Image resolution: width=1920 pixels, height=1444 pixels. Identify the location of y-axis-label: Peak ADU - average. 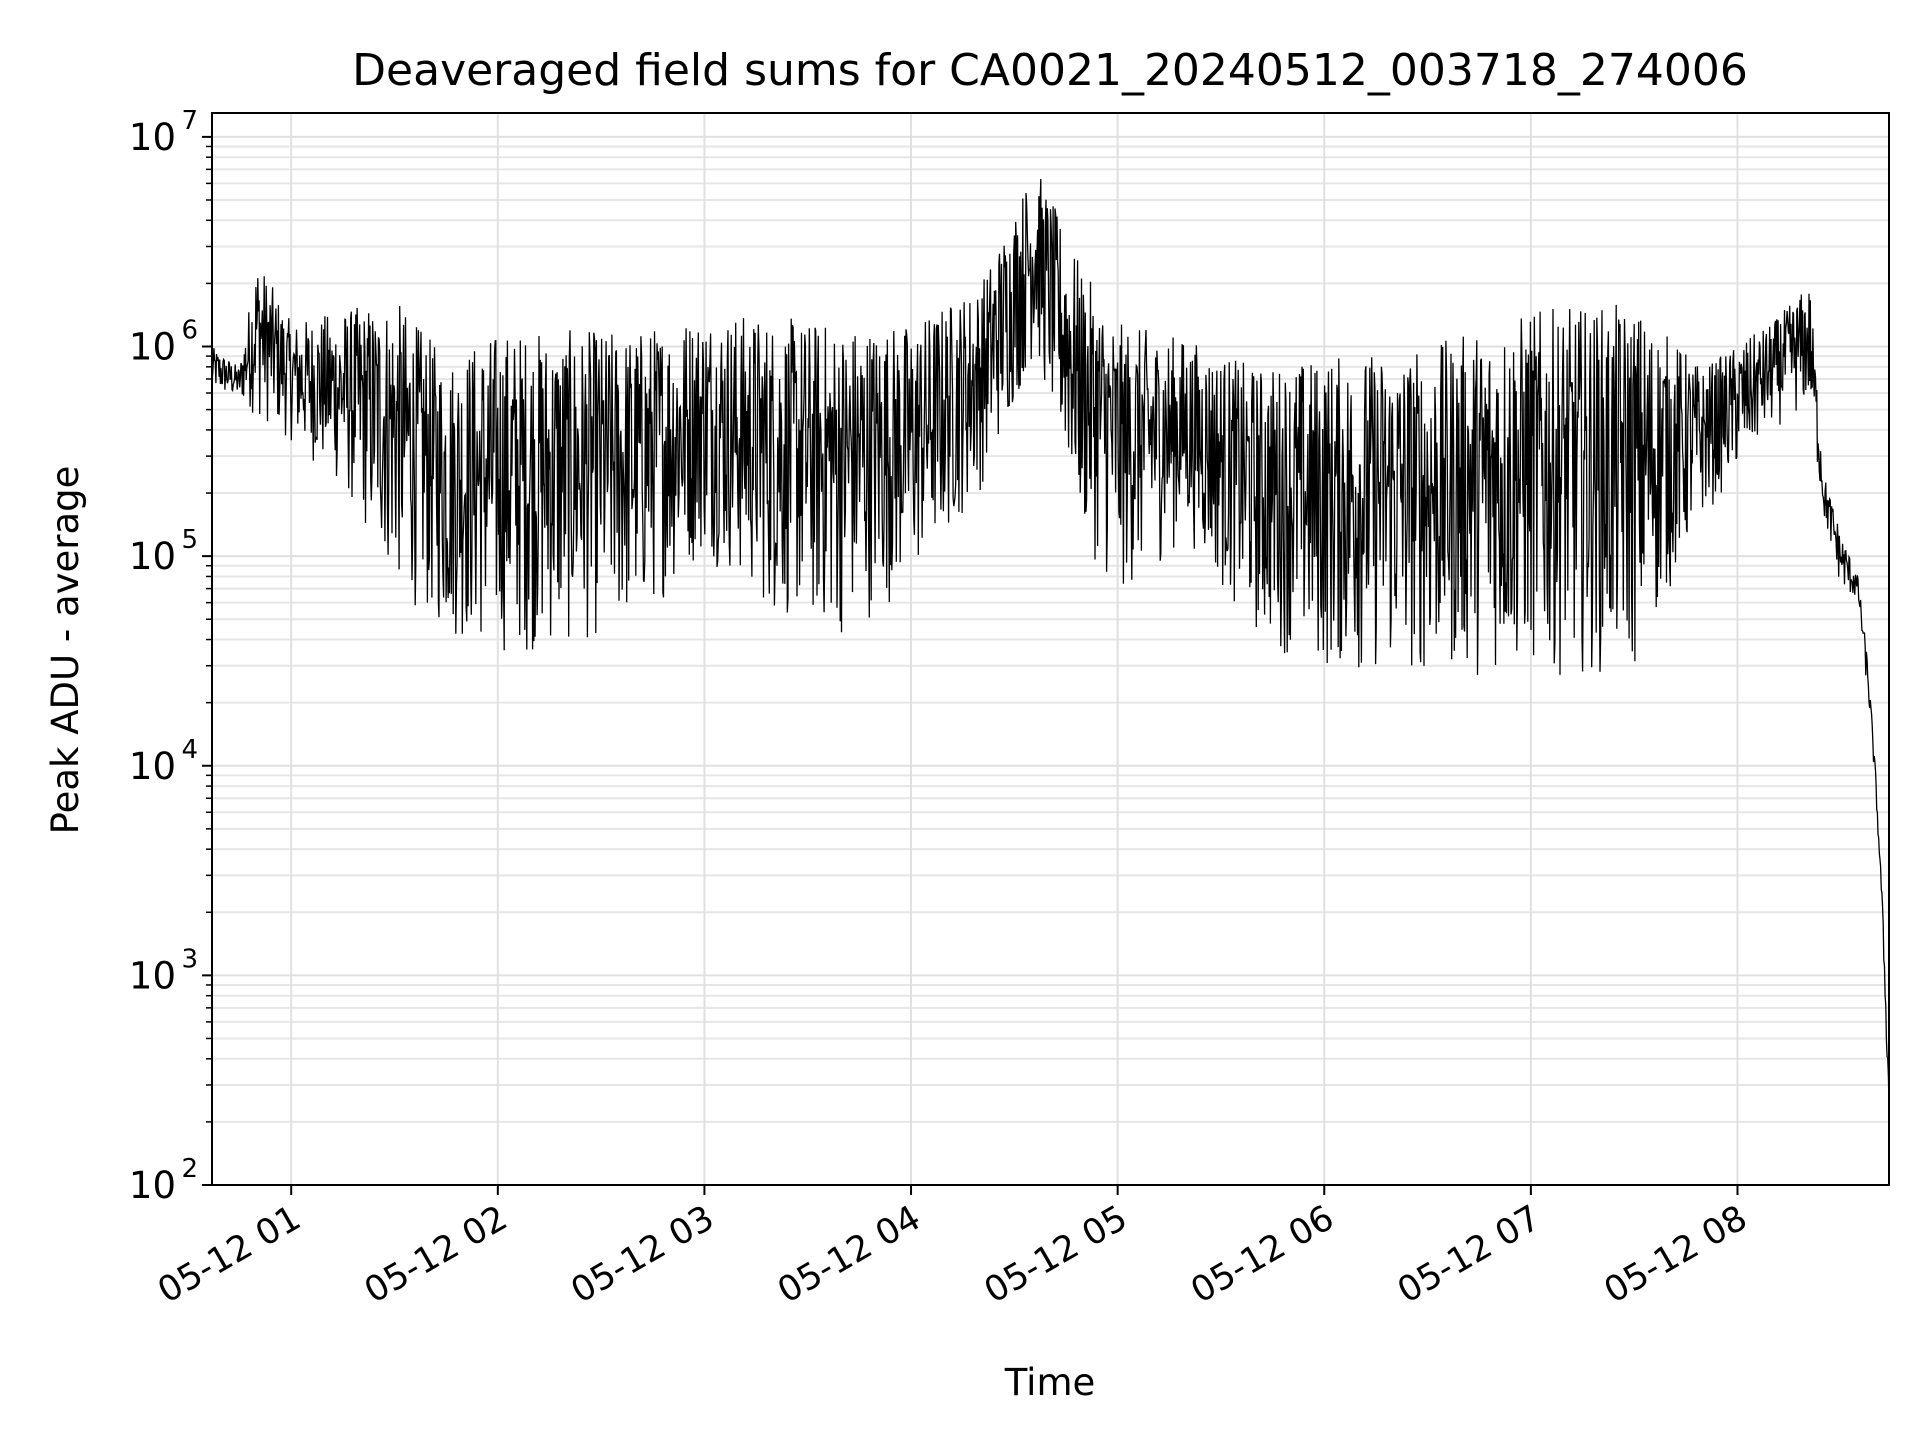
(65, 650).